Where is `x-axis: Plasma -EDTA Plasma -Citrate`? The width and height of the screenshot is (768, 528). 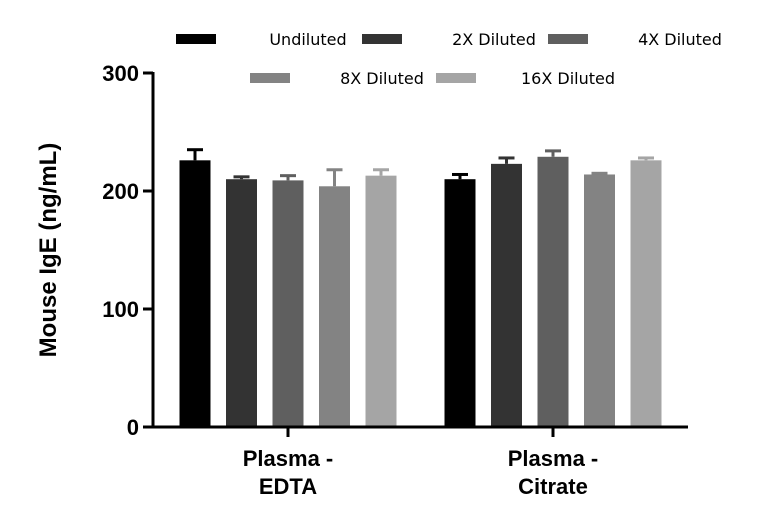
x-axis: Plasma -EDTA Plasma -Citrate is located at coordinates (419, 462).